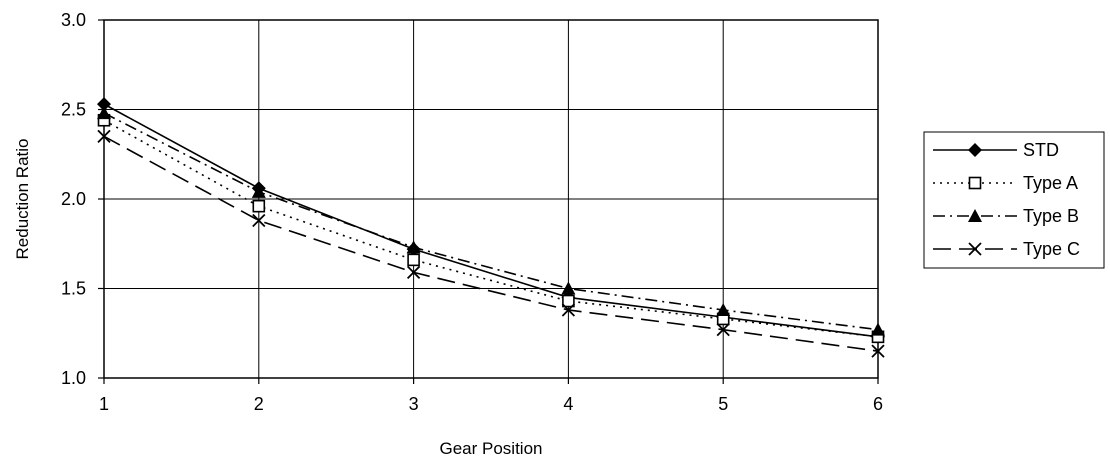 This screenshot has width=1110, height=466. What do you see at coordinates (1006, 216) in the screenshot?
I see `legend-entry-type-b: Type B` at bounding box center [1006, 216].